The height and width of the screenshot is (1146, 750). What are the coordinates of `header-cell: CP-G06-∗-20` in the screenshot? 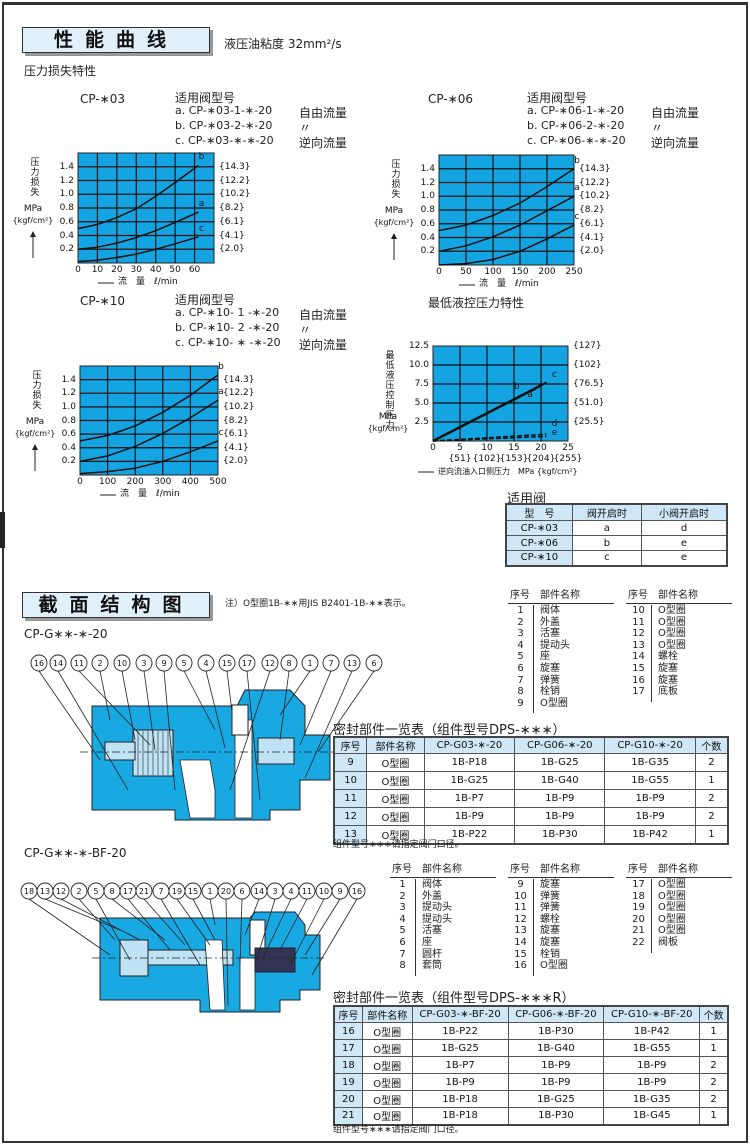 It's located at (560, 745).